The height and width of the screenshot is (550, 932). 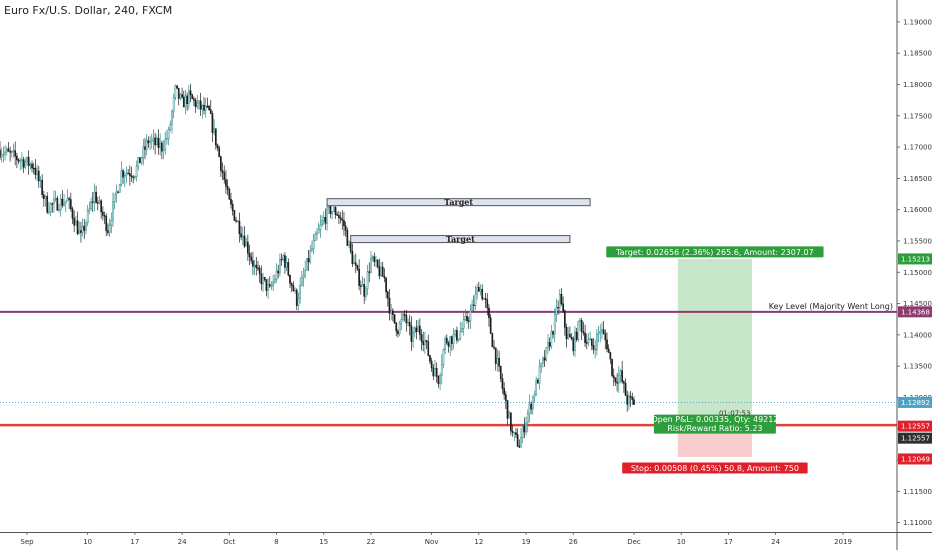 I want to click on target-box, so click(x=458, y=202).